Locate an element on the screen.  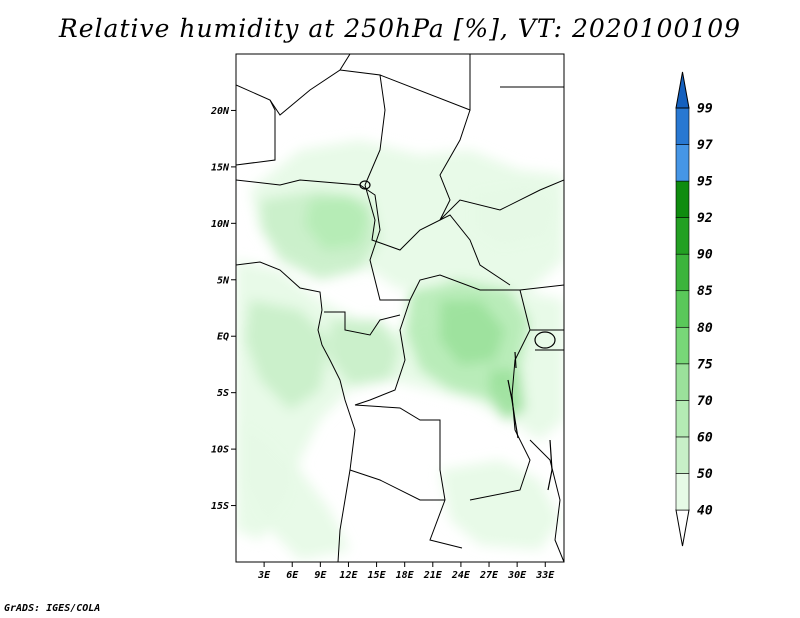
lake-chad is located at coordinates (365, 185).